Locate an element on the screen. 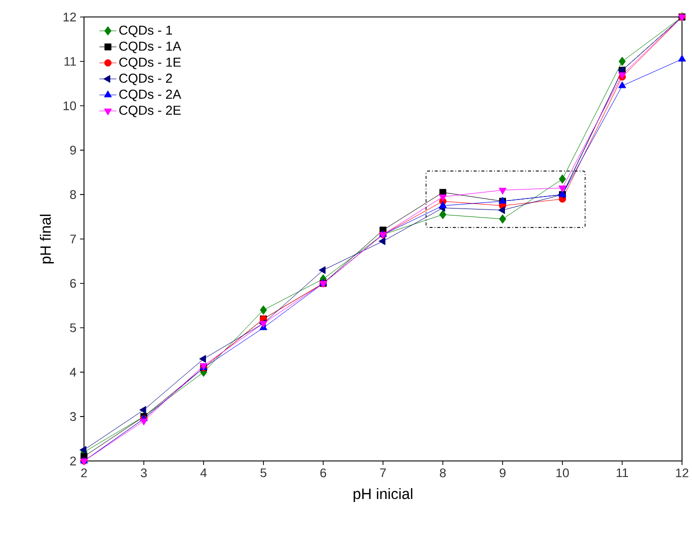 Image resolution: width=692 pixels, height=536 pixels. legend-label: CQDs - 1 is located at coordinates (145, 32).